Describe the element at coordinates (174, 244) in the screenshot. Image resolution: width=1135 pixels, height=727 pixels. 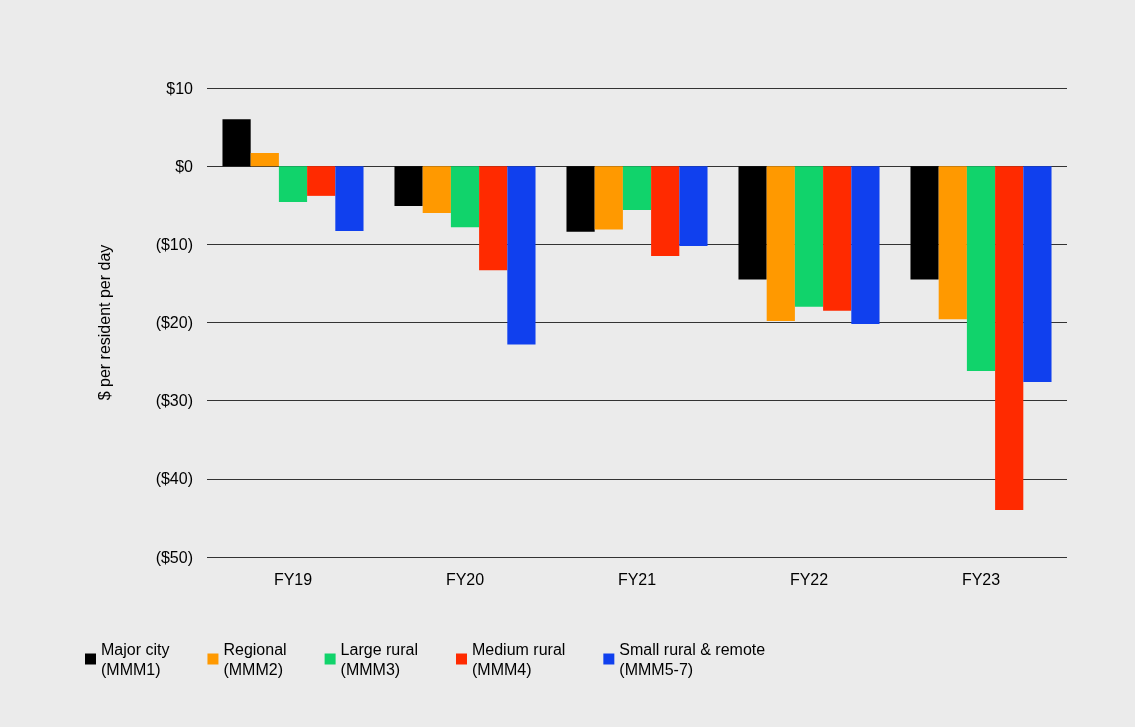
I see `y-tick-label: ($10)` at that location.